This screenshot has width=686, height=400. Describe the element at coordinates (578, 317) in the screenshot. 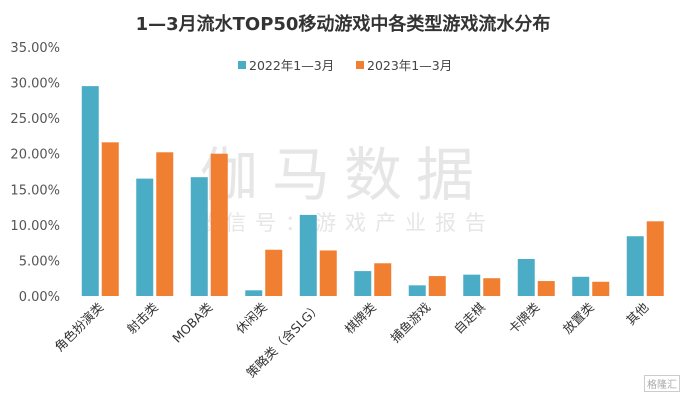

I see `x-tick-label: 放置类` at that location.